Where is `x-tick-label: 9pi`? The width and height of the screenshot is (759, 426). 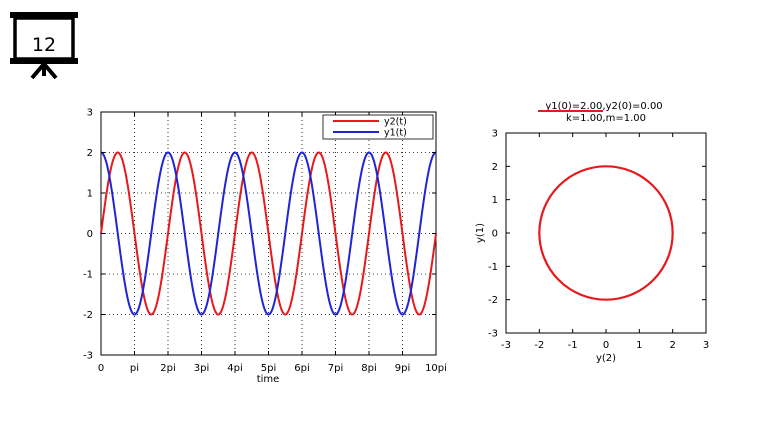 x-tick-label: 9pi is located at coordinates (403, 368).